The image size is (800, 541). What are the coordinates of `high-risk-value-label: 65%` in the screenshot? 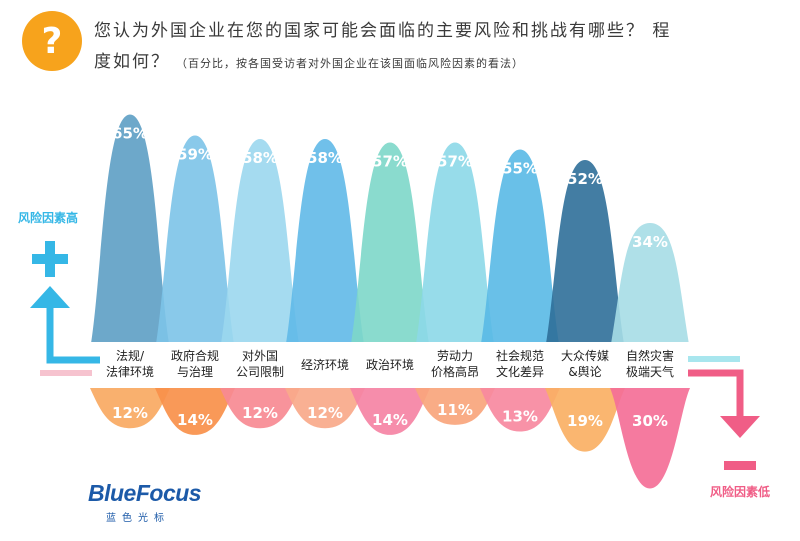 It's located at (130, 134).